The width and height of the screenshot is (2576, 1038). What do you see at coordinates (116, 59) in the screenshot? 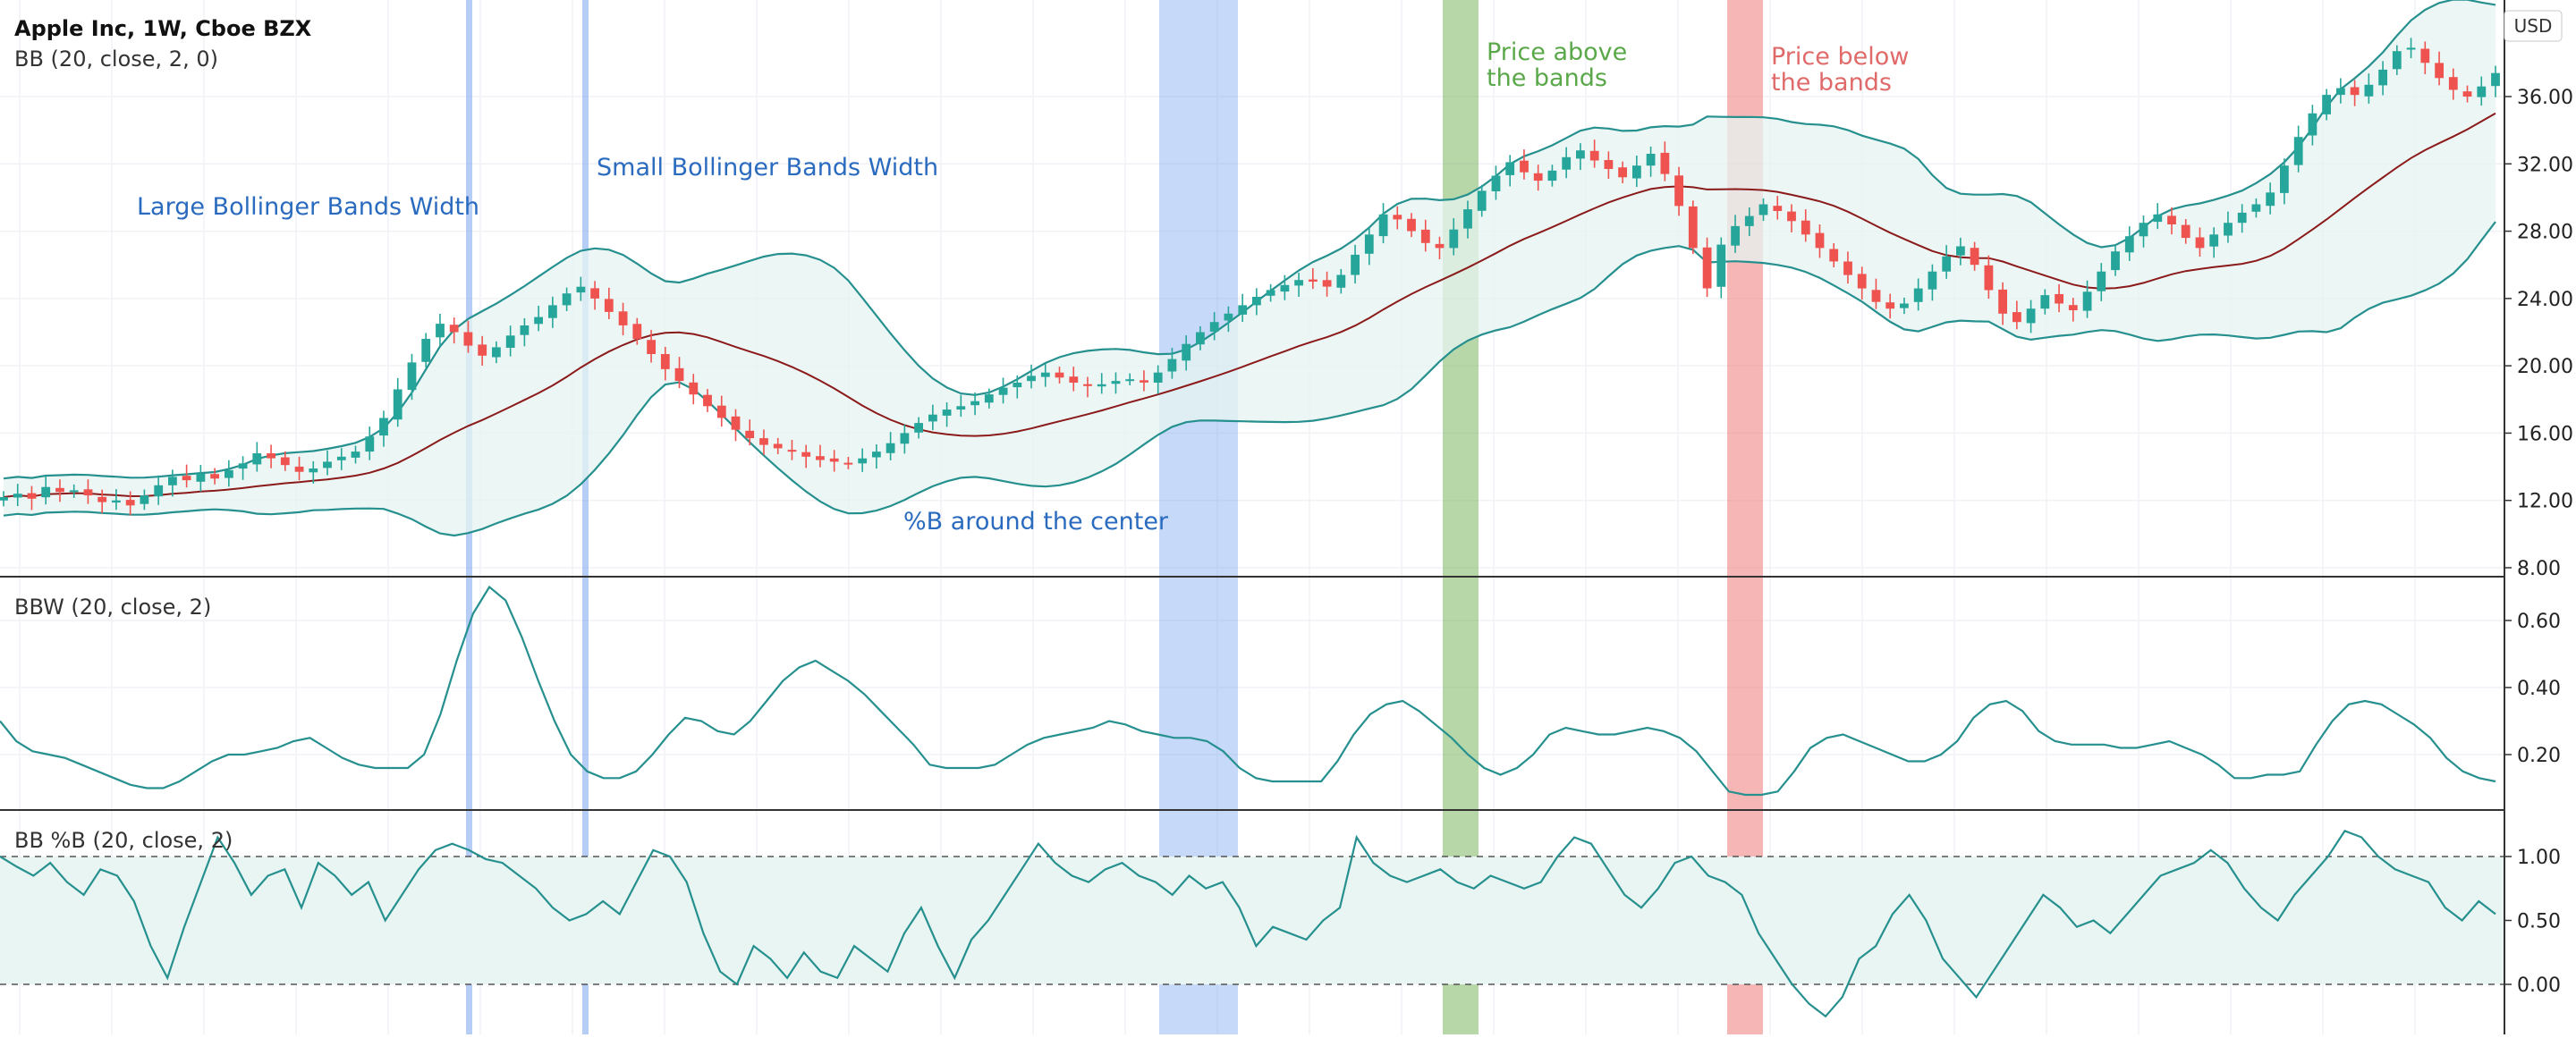
I see `bb-indicator-label: BB (20, close, 2, 0)` at bounding box center [116, 59].